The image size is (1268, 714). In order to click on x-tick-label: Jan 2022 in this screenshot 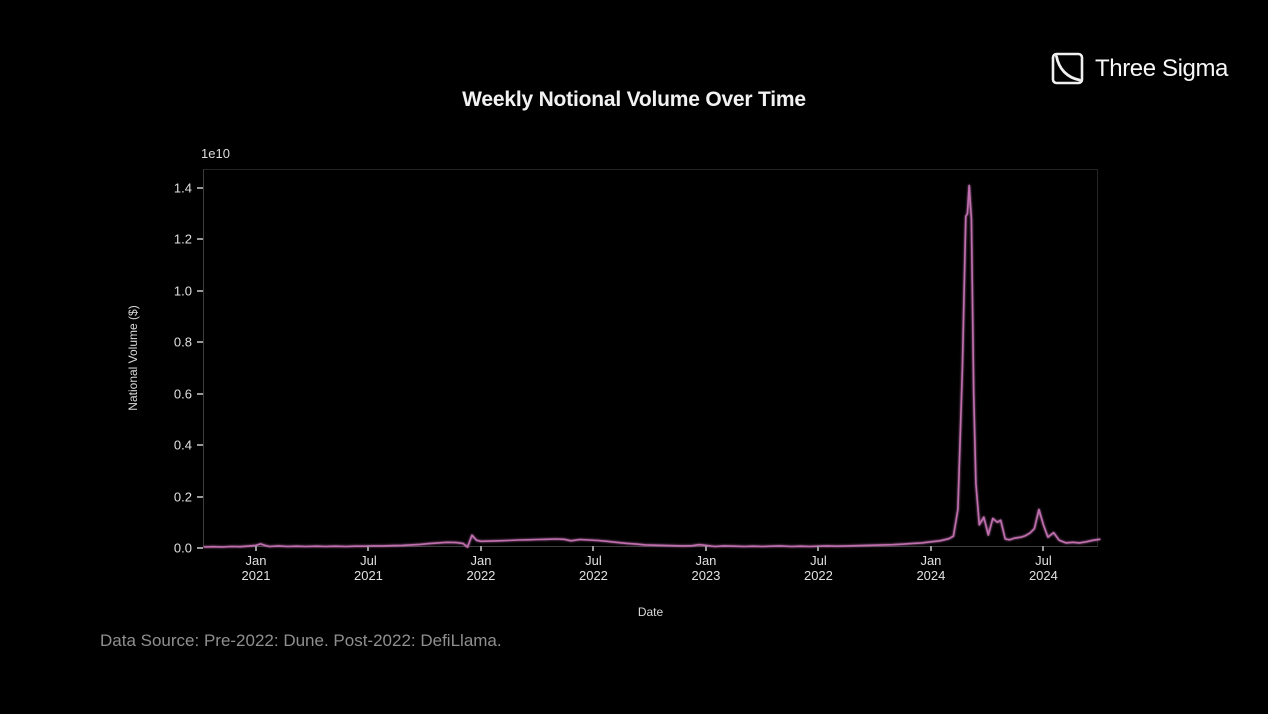, I will do `click(481, 568)`.